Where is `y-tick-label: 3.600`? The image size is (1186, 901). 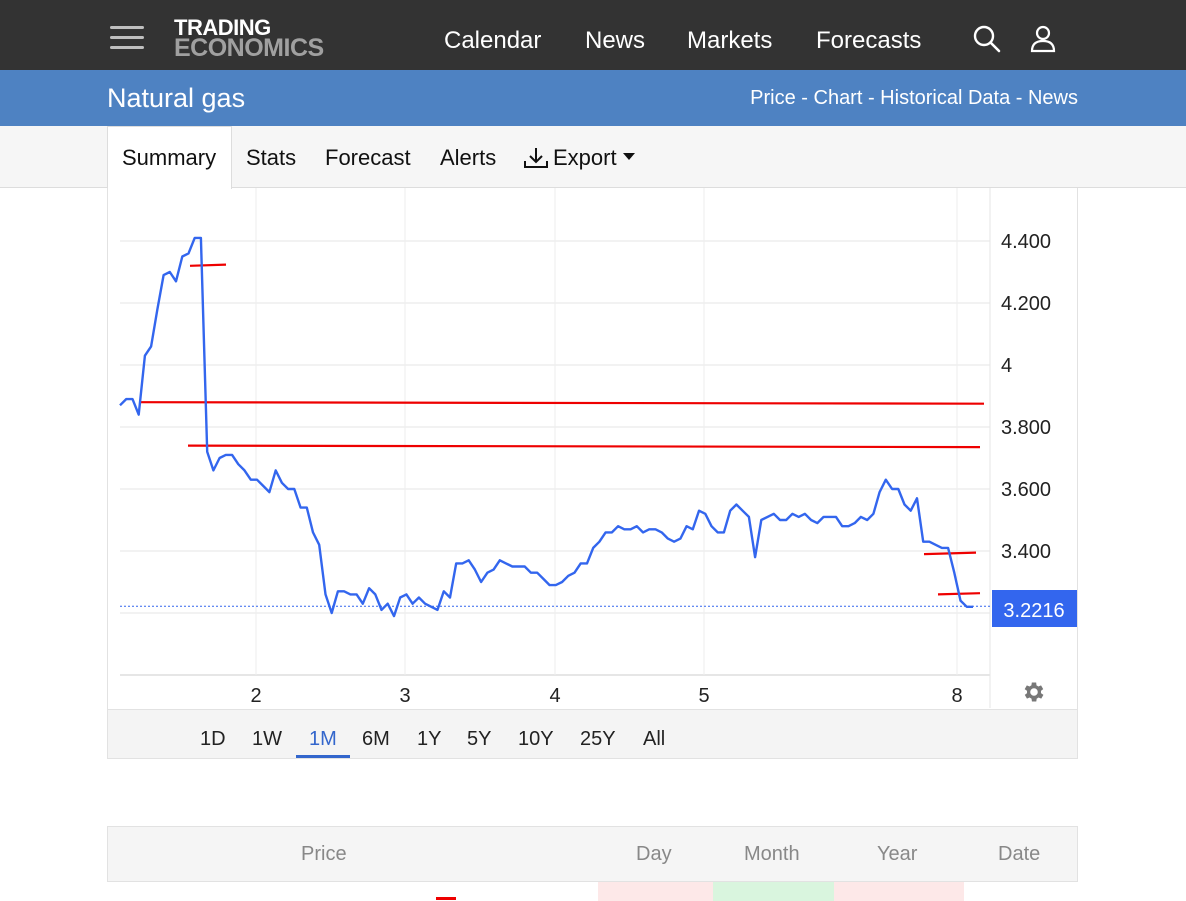 y-tick-label: 3.600 is located at coordinates (1026, 490).